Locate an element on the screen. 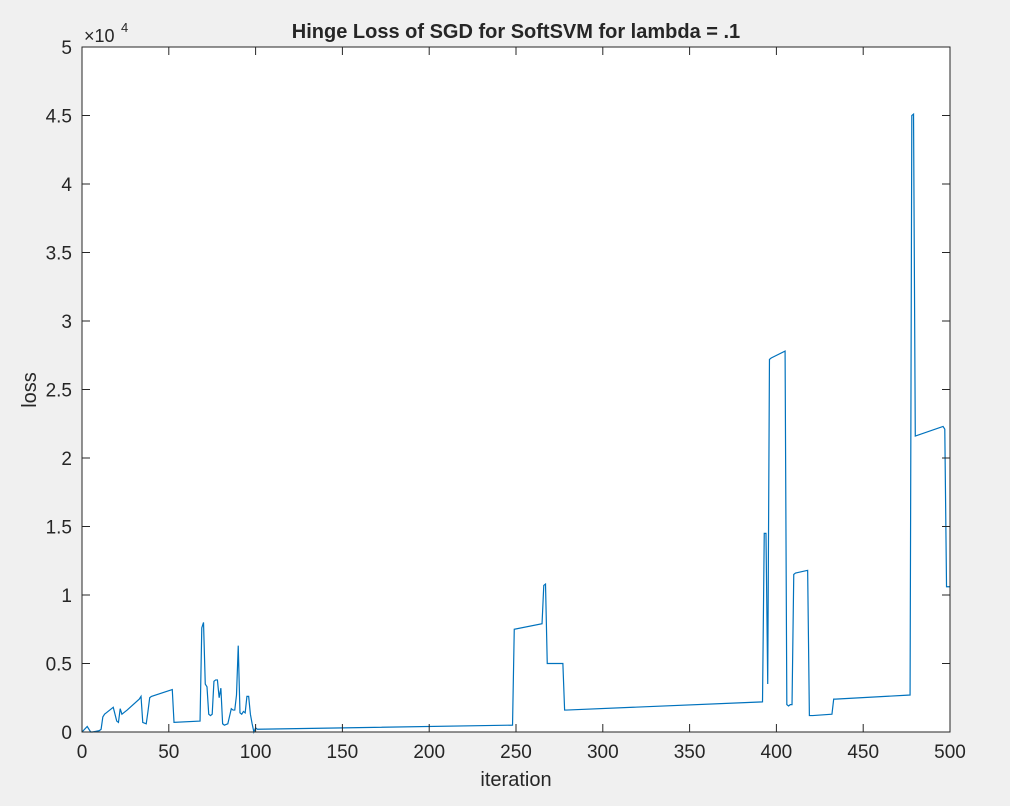  y-tick-label: 0.5 is located at coordinates (59, 665).